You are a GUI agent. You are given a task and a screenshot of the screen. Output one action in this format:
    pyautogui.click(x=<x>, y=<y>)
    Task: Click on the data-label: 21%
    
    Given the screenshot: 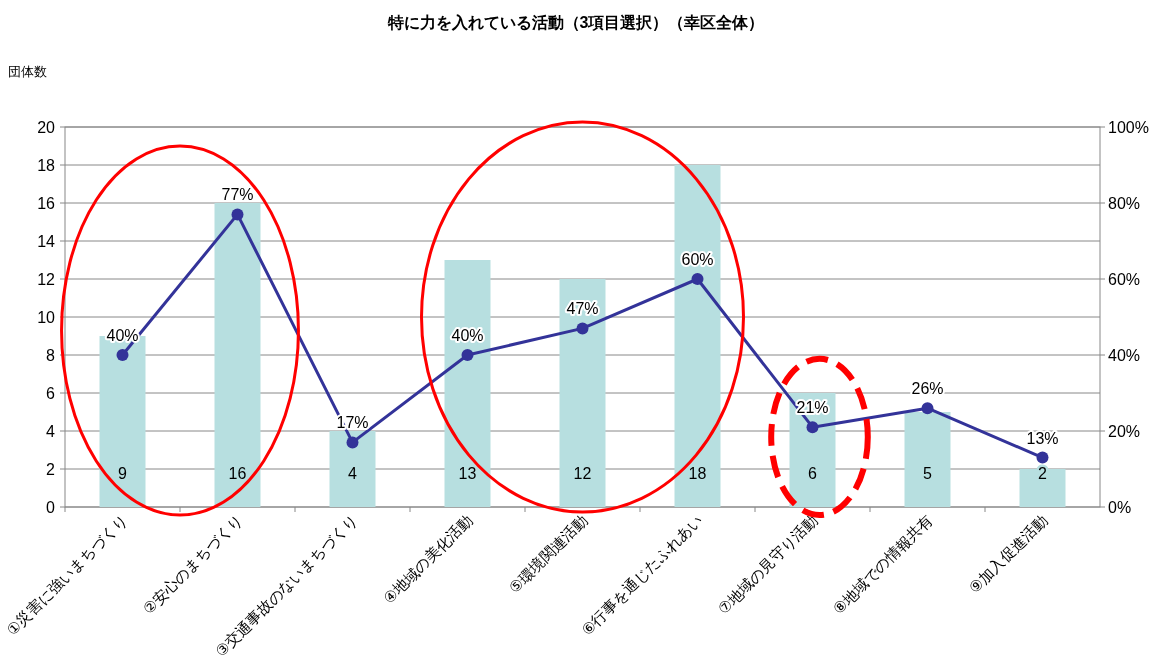 What is the action you would take?
    pyautogui.click(x=812, y=408)
    